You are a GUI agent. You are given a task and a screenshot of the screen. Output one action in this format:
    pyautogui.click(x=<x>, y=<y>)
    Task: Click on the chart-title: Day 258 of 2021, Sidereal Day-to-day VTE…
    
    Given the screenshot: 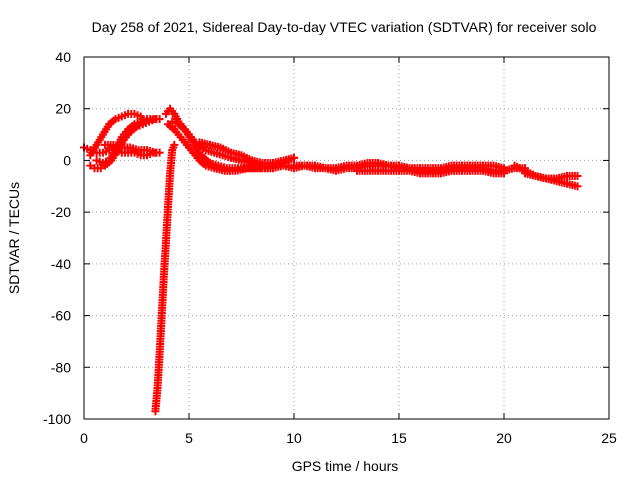 What is the action you would take?
    pyautogui.click(x=344, y=27)
    